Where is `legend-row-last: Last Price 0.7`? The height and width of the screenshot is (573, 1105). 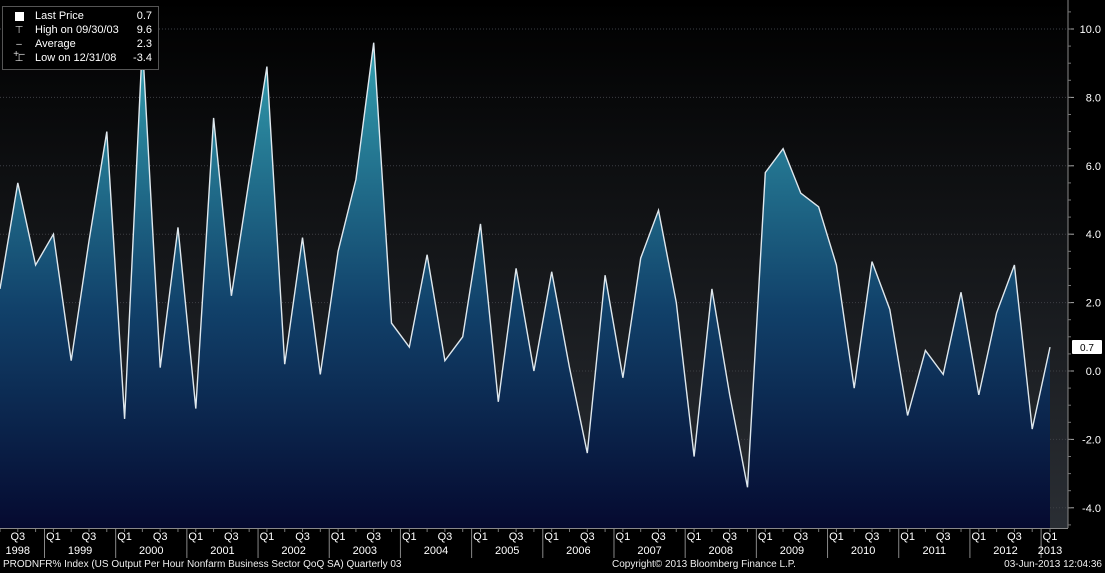
legend-row-last: Last Price 0.7 is located at coordinates (80, 17).